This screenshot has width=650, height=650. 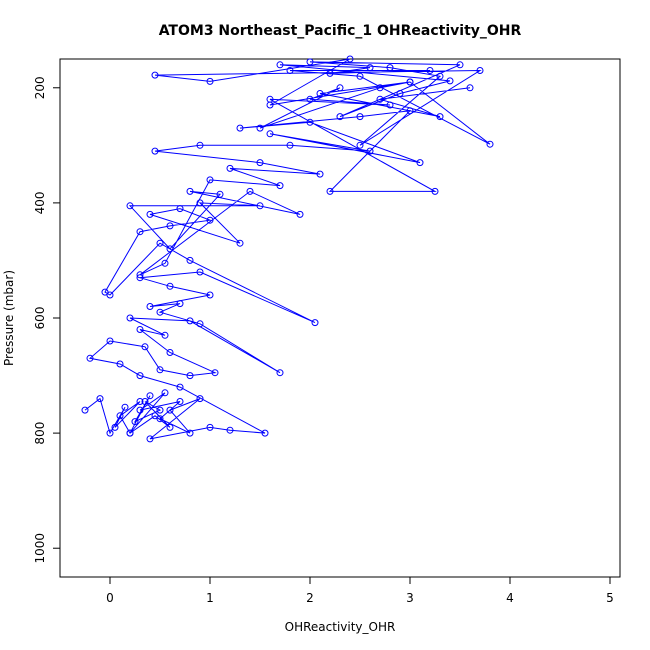 What do you see at coordinates (40, 202) in the screenshot?
I see `y-tick-label: 400` at bounding box center [40, 202].